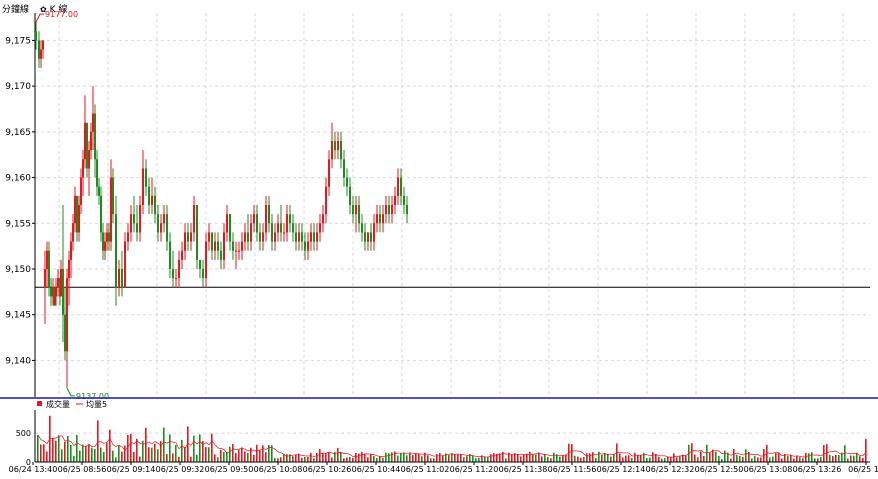 Image resolution: width=878 pixels, height=479 pixels. Describe the element at coordinates (70, 392) in the screenshot. I see `annotation-leader` at that location.